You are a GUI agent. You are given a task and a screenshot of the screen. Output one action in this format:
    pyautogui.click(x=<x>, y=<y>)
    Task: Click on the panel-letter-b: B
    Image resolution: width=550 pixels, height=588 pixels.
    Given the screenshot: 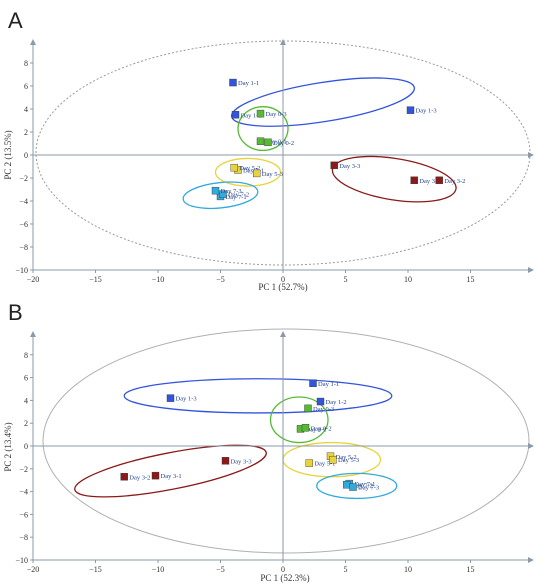 What is the action you would take?
    pyautogui.click(x=15, y=312)
    